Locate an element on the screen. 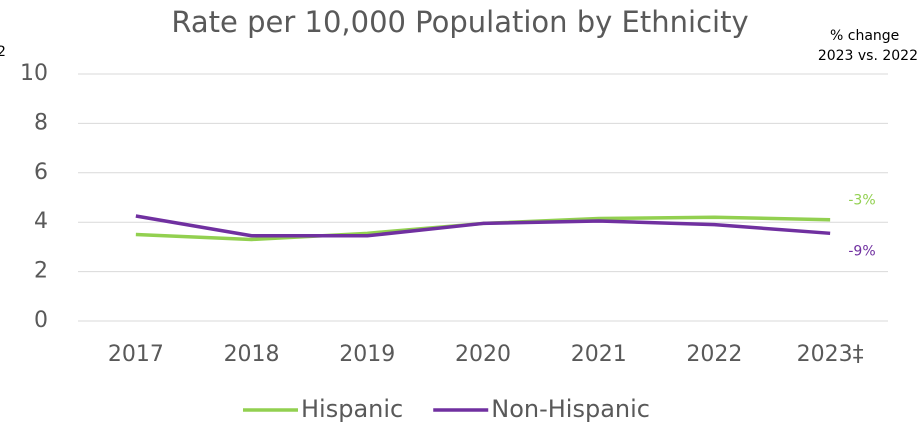 This screenshot has height=424, width=920. y-tick-label: 4 is located at coordinates (41, 221).